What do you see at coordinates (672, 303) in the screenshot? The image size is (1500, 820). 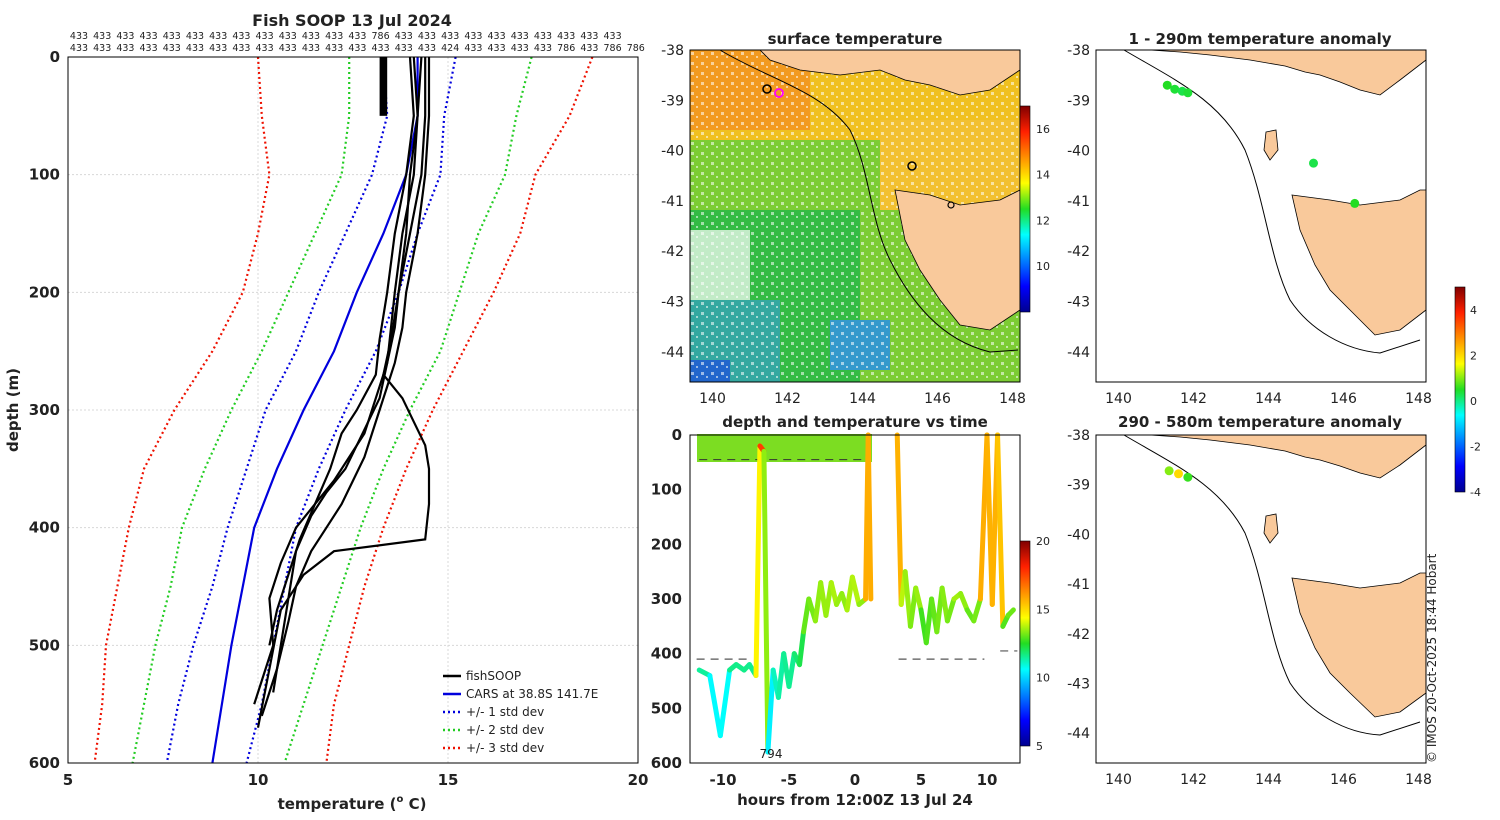 I see `sst-ytick-label: -43` at bounding box center [672, 303].